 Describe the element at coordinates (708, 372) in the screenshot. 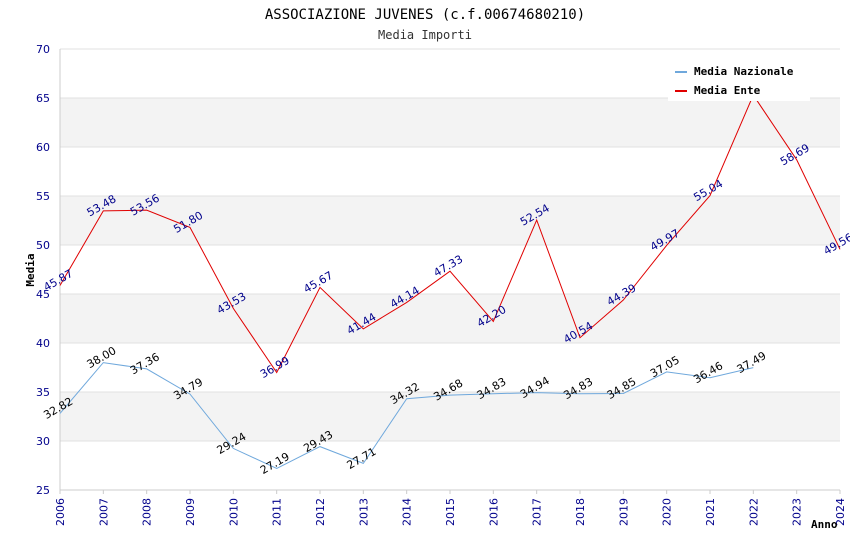

I see `data-label: 36.46` at that location.